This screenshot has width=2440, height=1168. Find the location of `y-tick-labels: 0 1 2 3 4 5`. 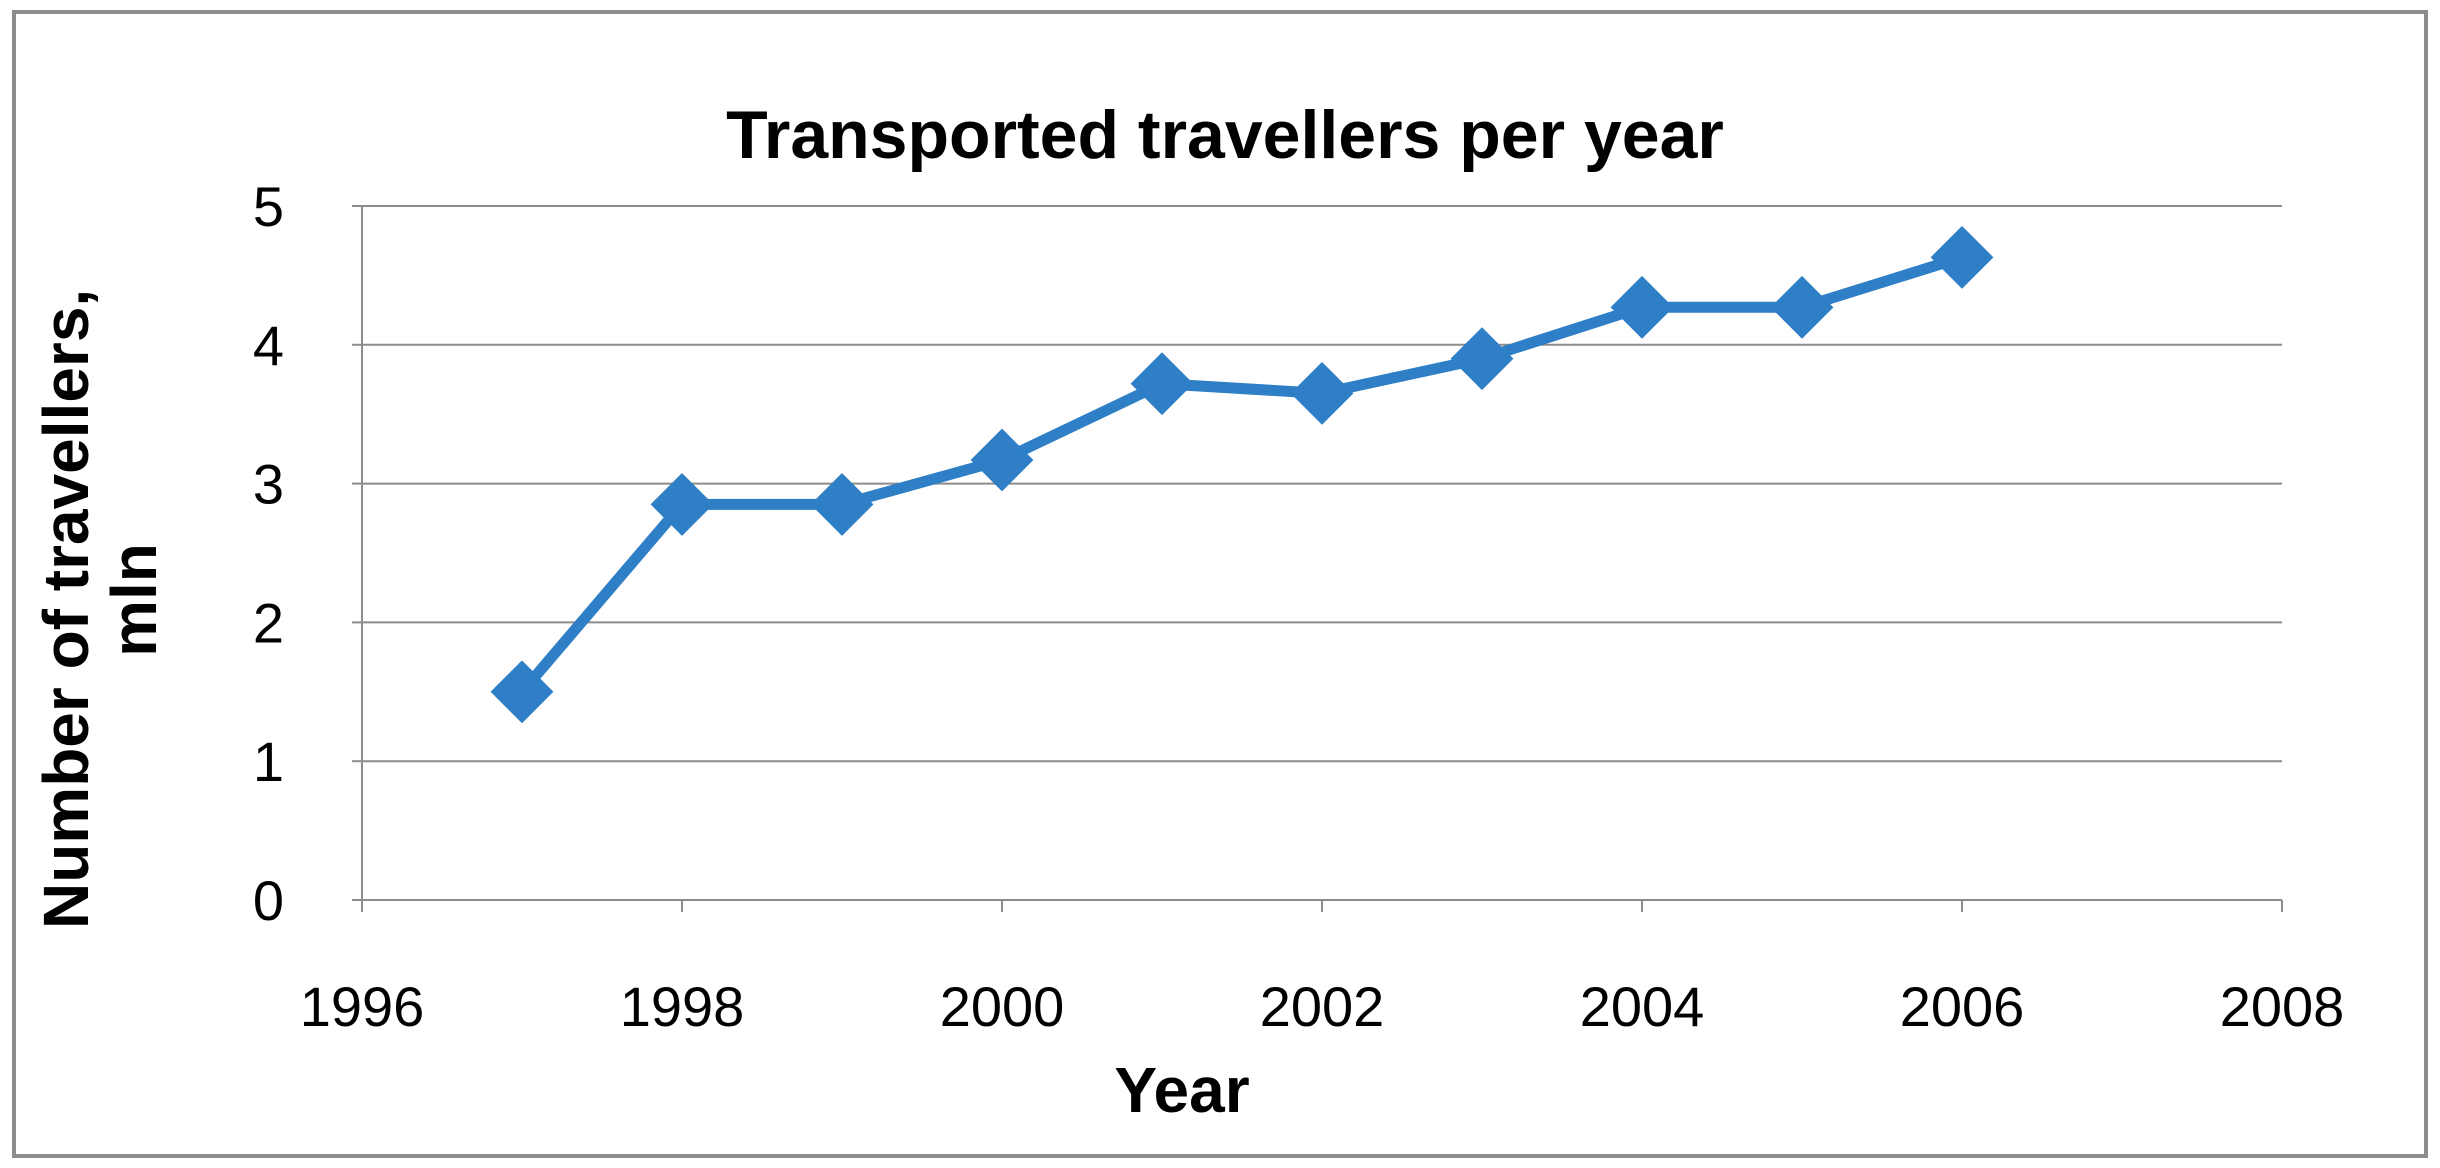

y-tick-labels: 0 1 2 3 4 5 is located at coordinates (268, 553).